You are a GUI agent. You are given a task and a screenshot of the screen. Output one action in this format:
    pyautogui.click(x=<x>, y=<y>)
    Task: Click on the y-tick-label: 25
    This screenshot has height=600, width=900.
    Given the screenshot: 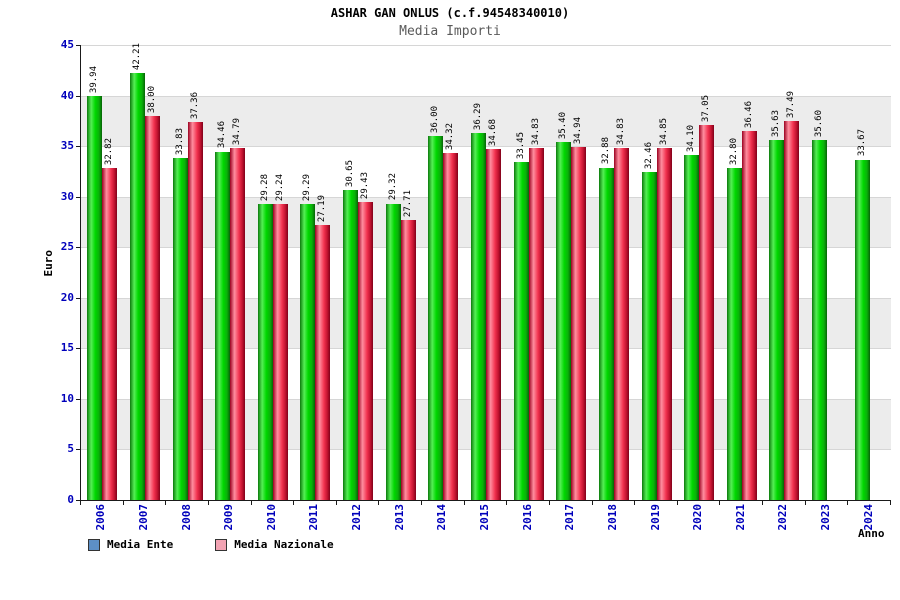 What is the action you would take?
    pyautogui.click(x=67, y=247)
    